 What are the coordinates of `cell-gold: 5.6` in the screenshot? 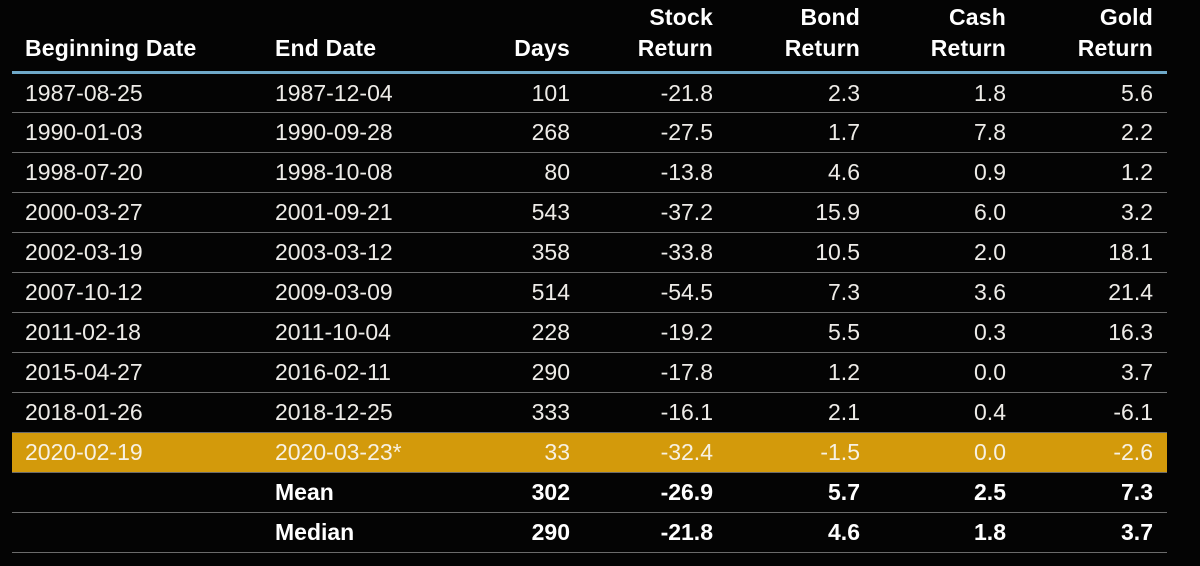 It's located at (1086, 92).